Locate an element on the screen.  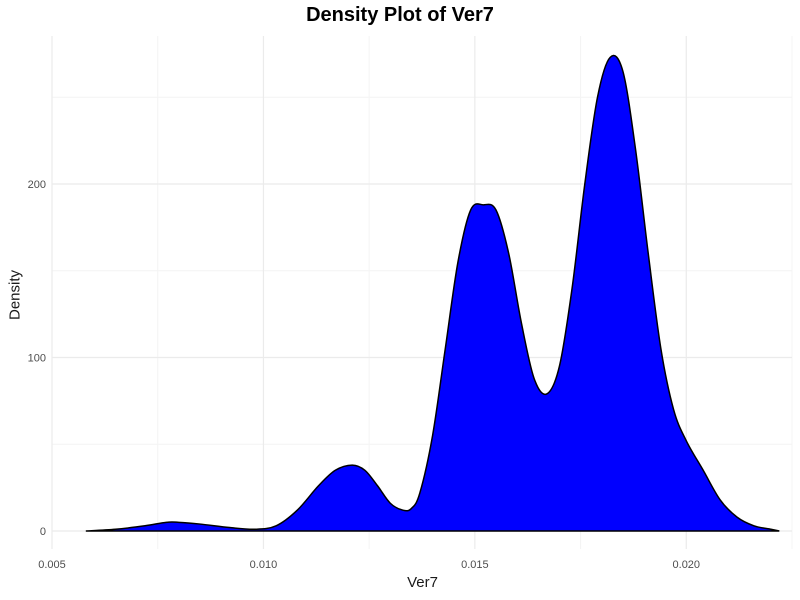
x-tick-label: 0.010 is located at coordinates (264, 565).